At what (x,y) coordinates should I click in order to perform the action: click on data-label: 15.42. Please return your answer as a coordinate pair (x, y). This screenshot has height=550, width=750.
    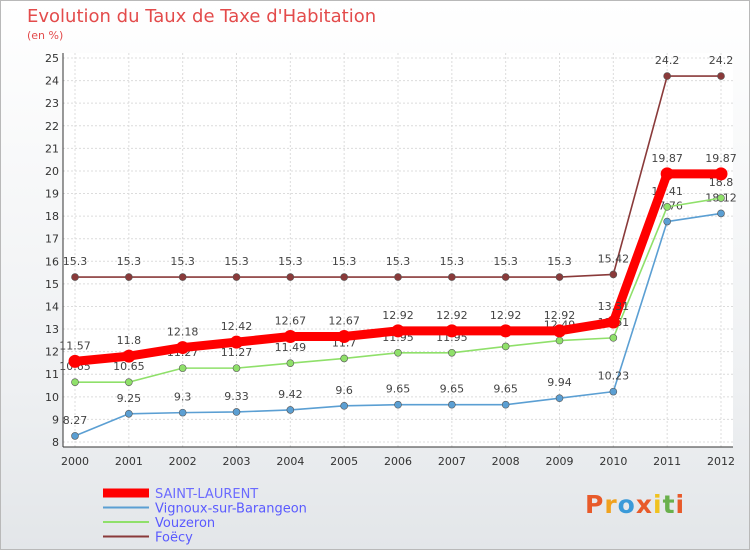
    Looking at the image, I should click on (614, 258).